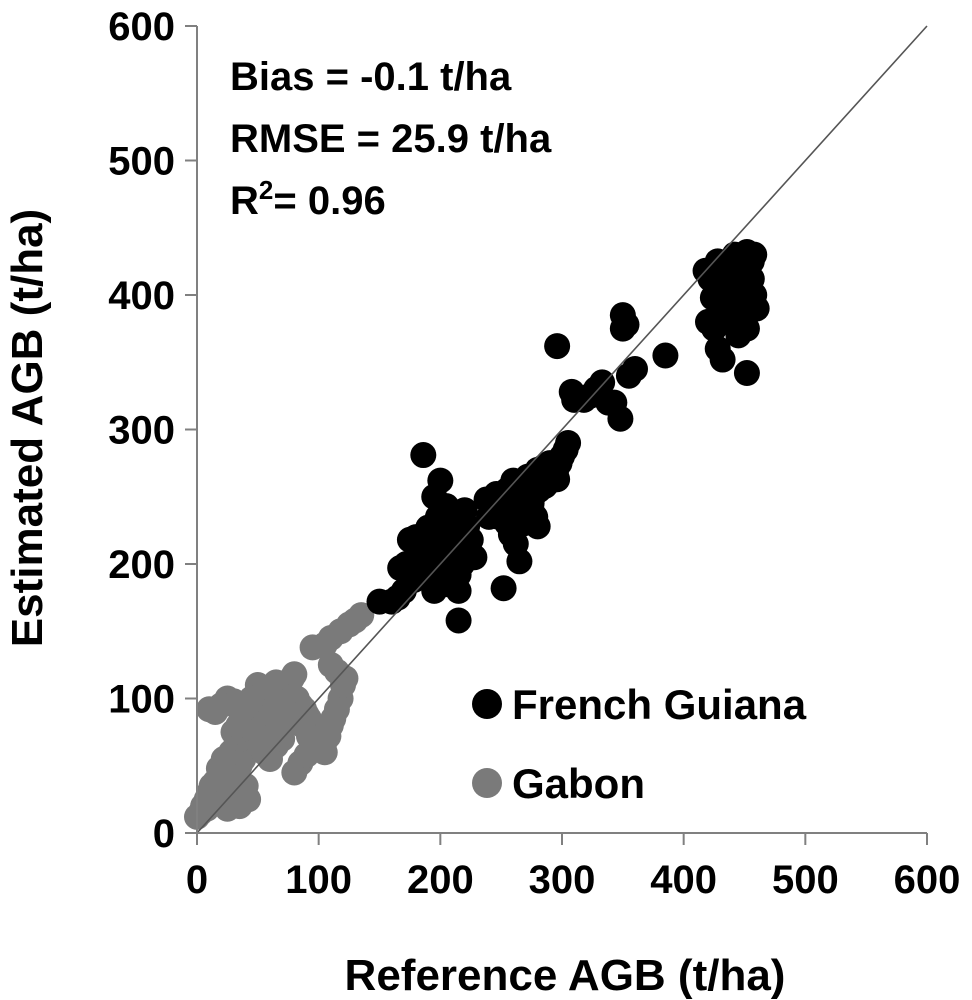  I want to click on y-axis-ticks: 0 100 200 300 400 500 600, so click(152, 430).